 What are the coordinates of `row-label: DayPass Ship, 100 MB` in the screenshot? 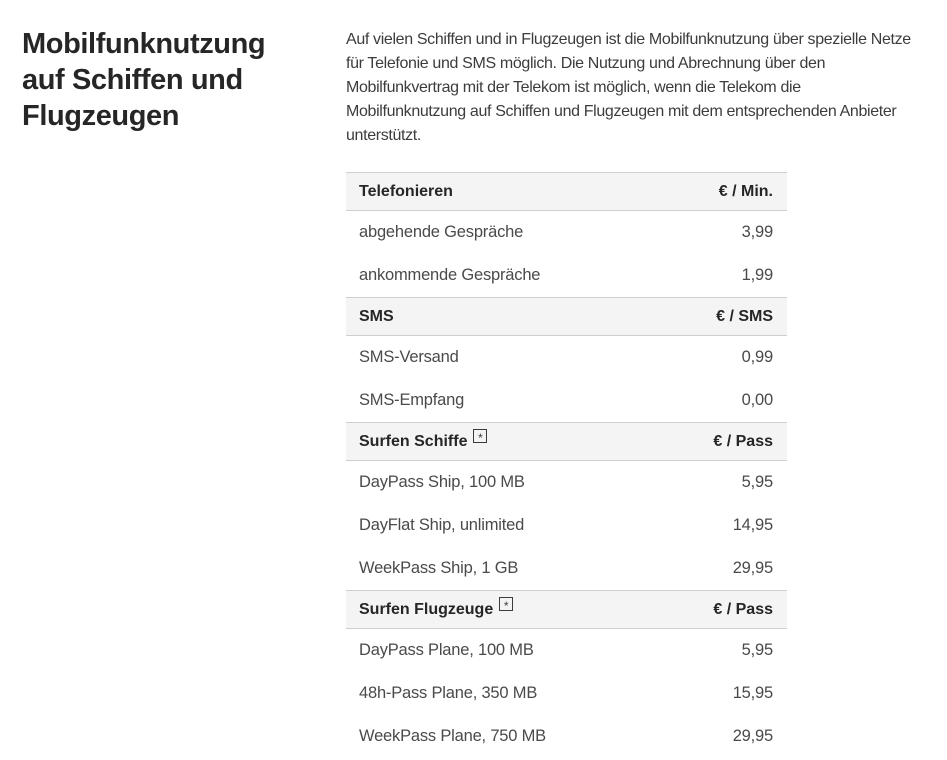 It's located at (442, 482).